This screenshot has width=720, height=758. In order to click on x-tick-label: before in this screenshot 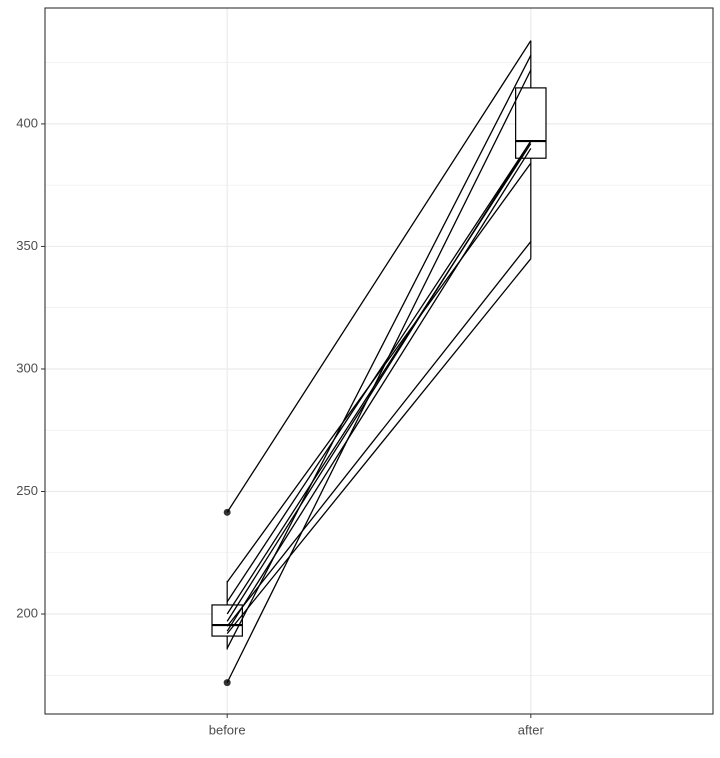, I will do `click(227, 729)`.